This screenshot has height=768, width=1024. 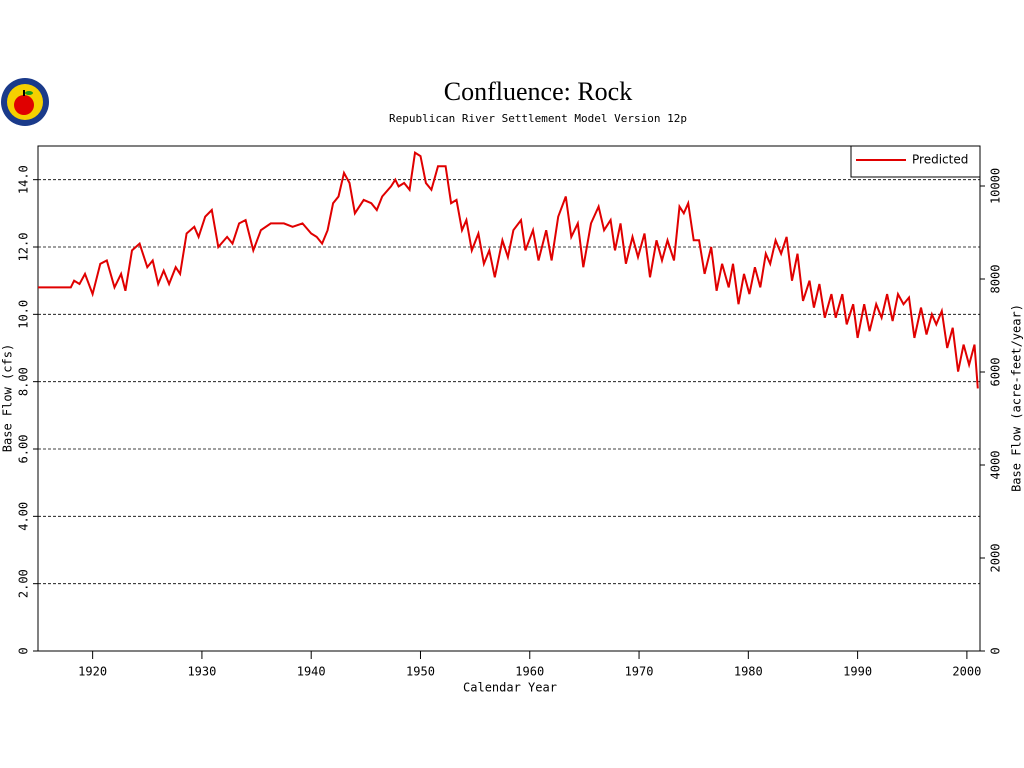 What do you see at coordinates (996, 558) in the screenshot?
I see `y2-tick-label: 2000` at bounding box center [996, 558].